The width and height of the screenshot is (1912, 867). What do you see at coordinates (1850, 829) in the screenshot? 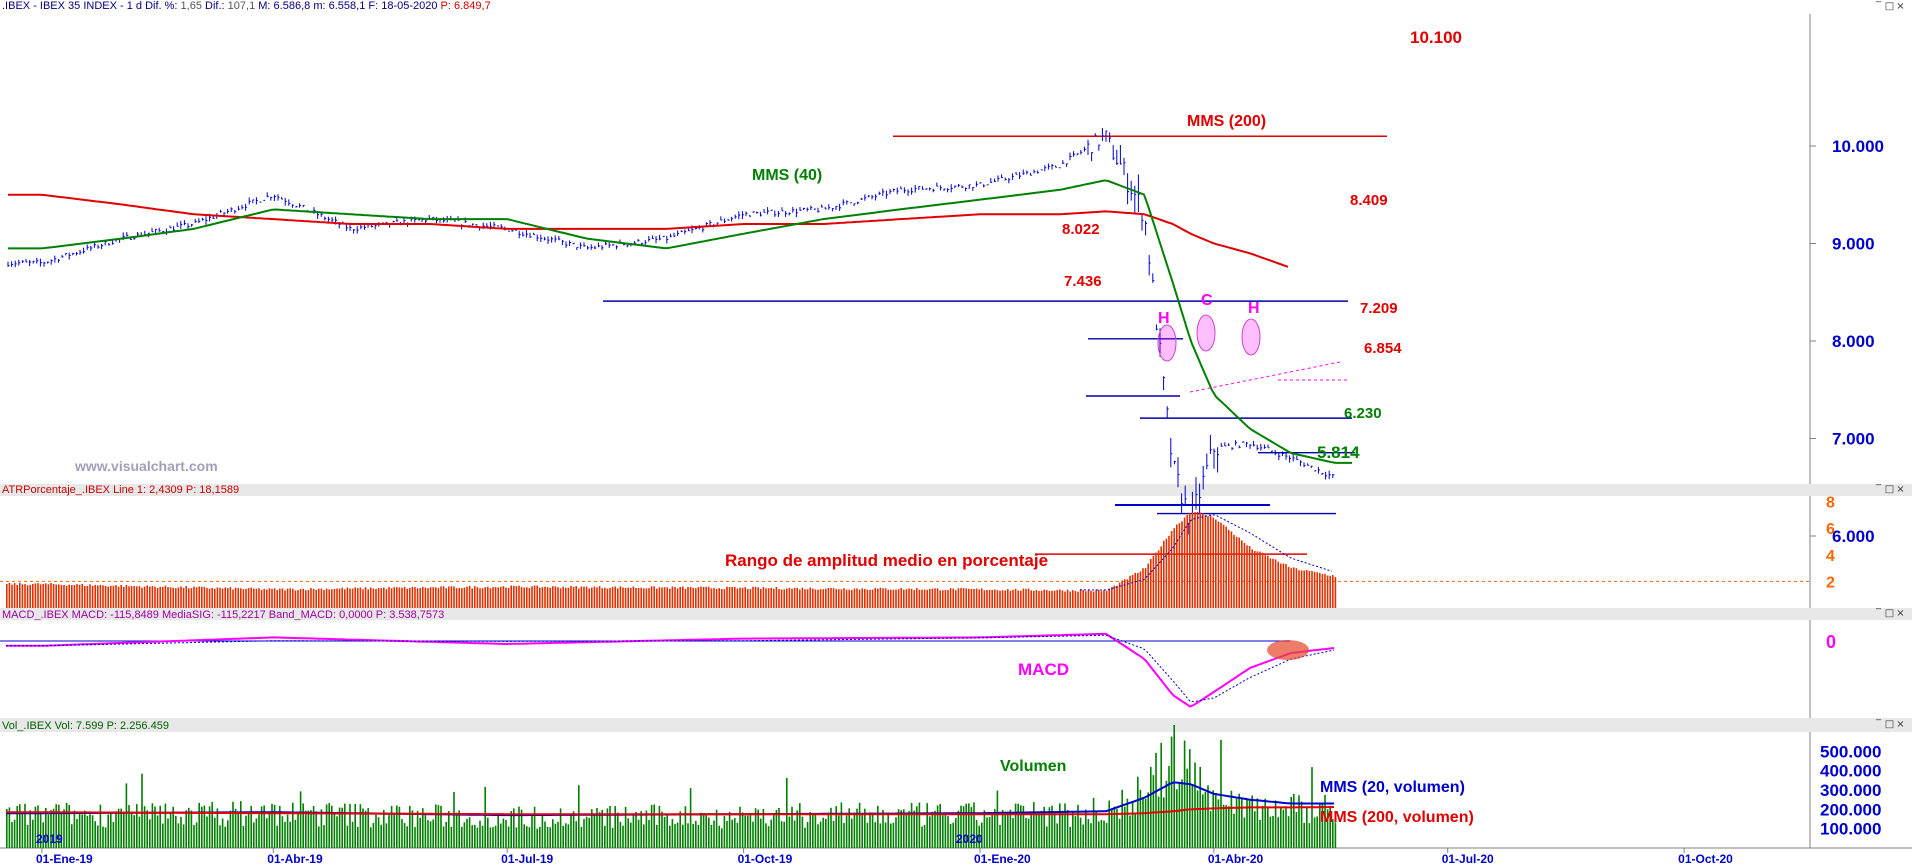
I see `volume-tick-label: 100.000` at bounding box center [1850, 829].